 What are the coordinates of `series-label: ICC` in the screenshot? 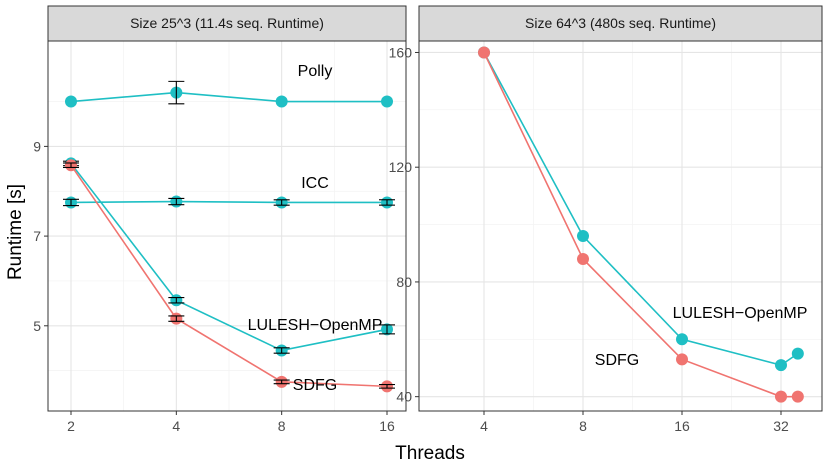 It's located at (315, 183).